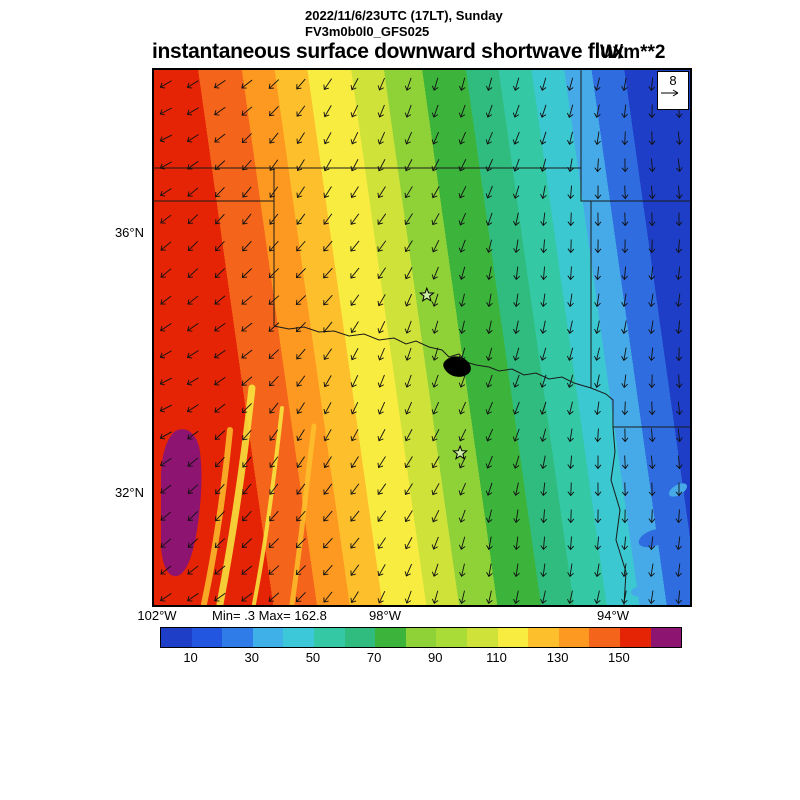 This screenshot has height=800, width=800. I want to click on model-label: FV3m0b0l0_GFS025, so click(367, 31).